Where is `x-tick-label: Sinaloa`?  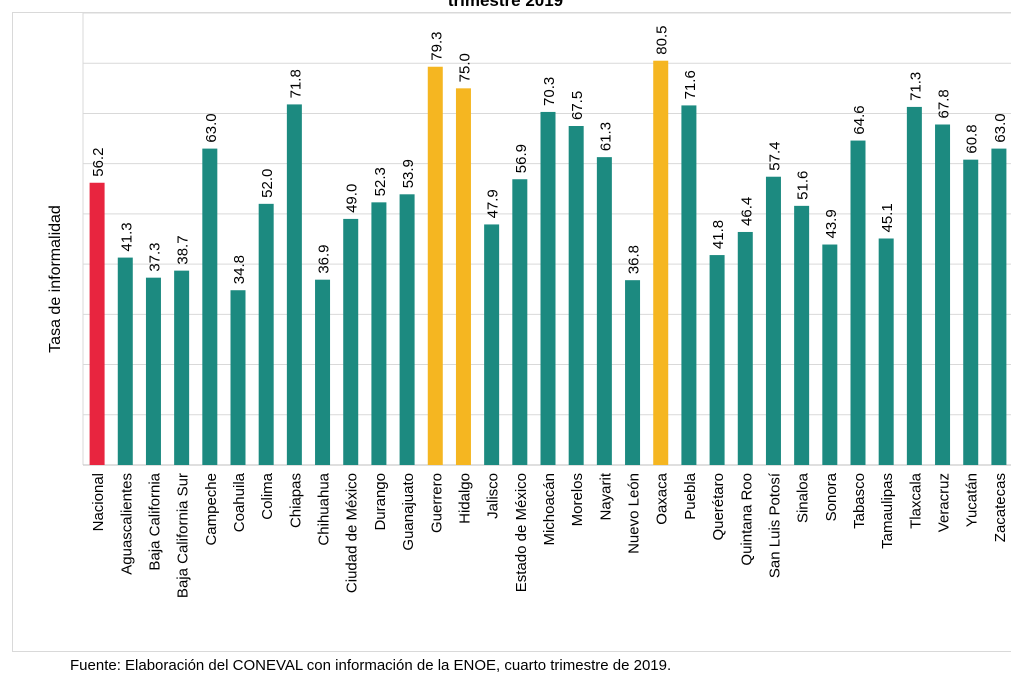
x-tick-label: Sinaloa is located at coordinates (803, 497).